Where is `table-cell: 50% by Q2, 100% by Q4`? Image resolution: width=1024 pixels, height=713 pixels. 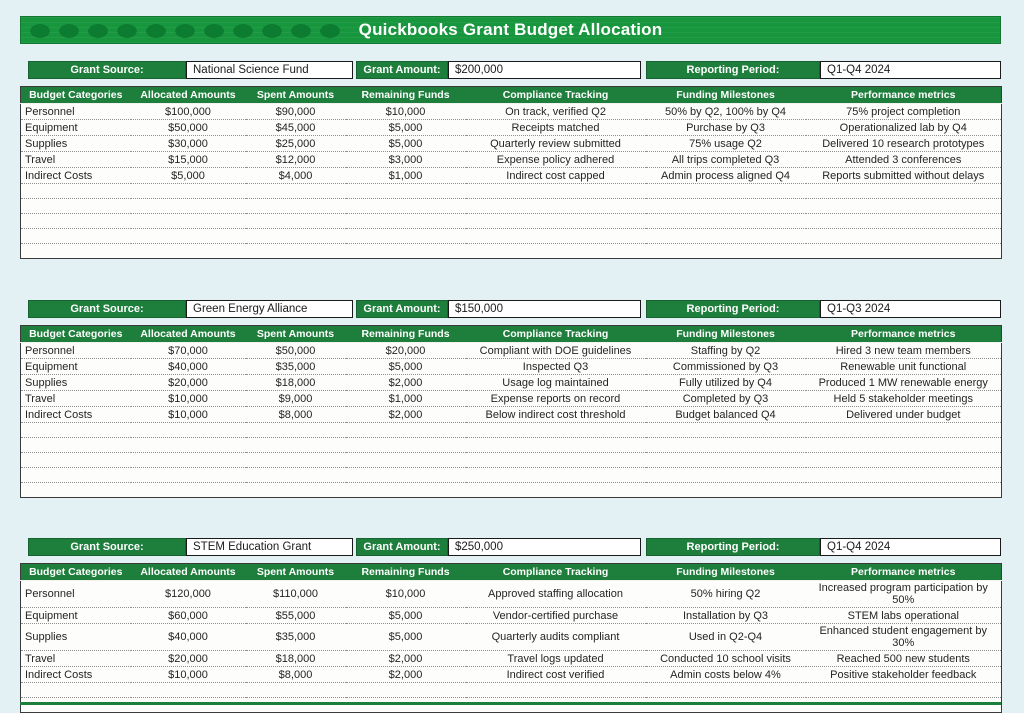
table-cell: 50% by Q2, 100% by Q4 is located at coordinates (725, 111).